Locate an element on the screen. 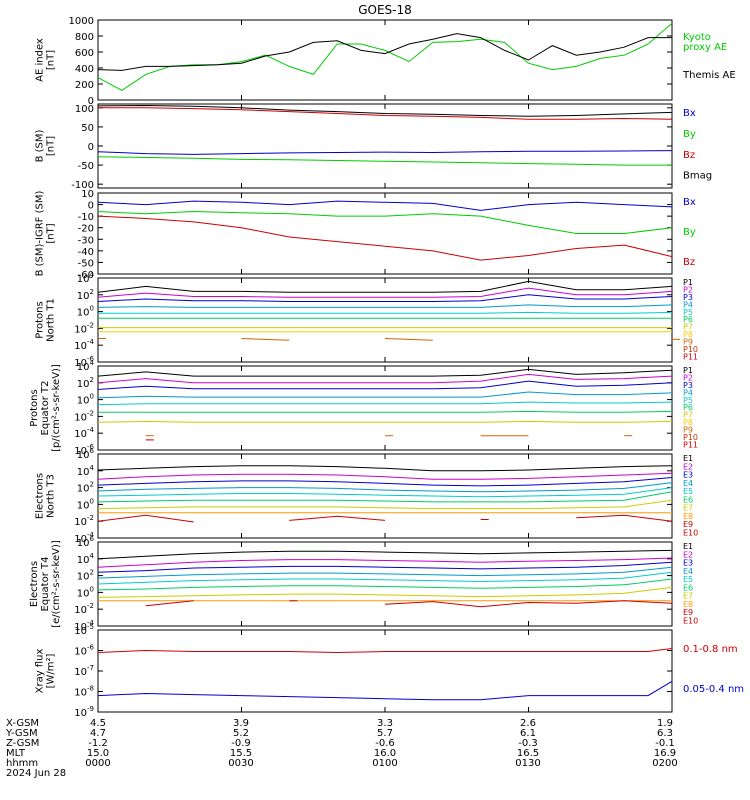  orbit-value: 15.0 is located at coordinates (98, 753).